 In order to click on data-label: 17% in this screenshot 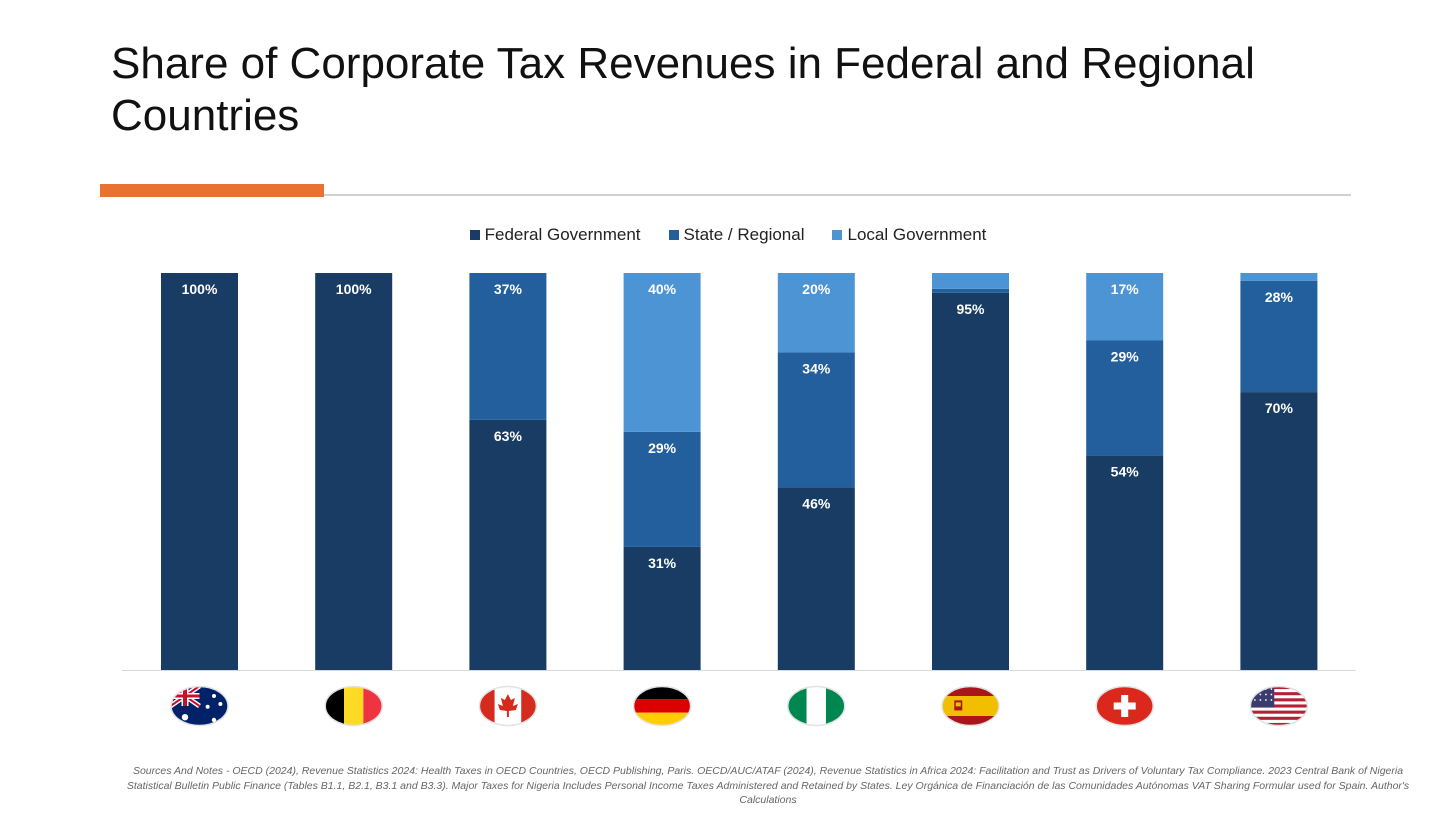, I will do `click(1125, 289)`.